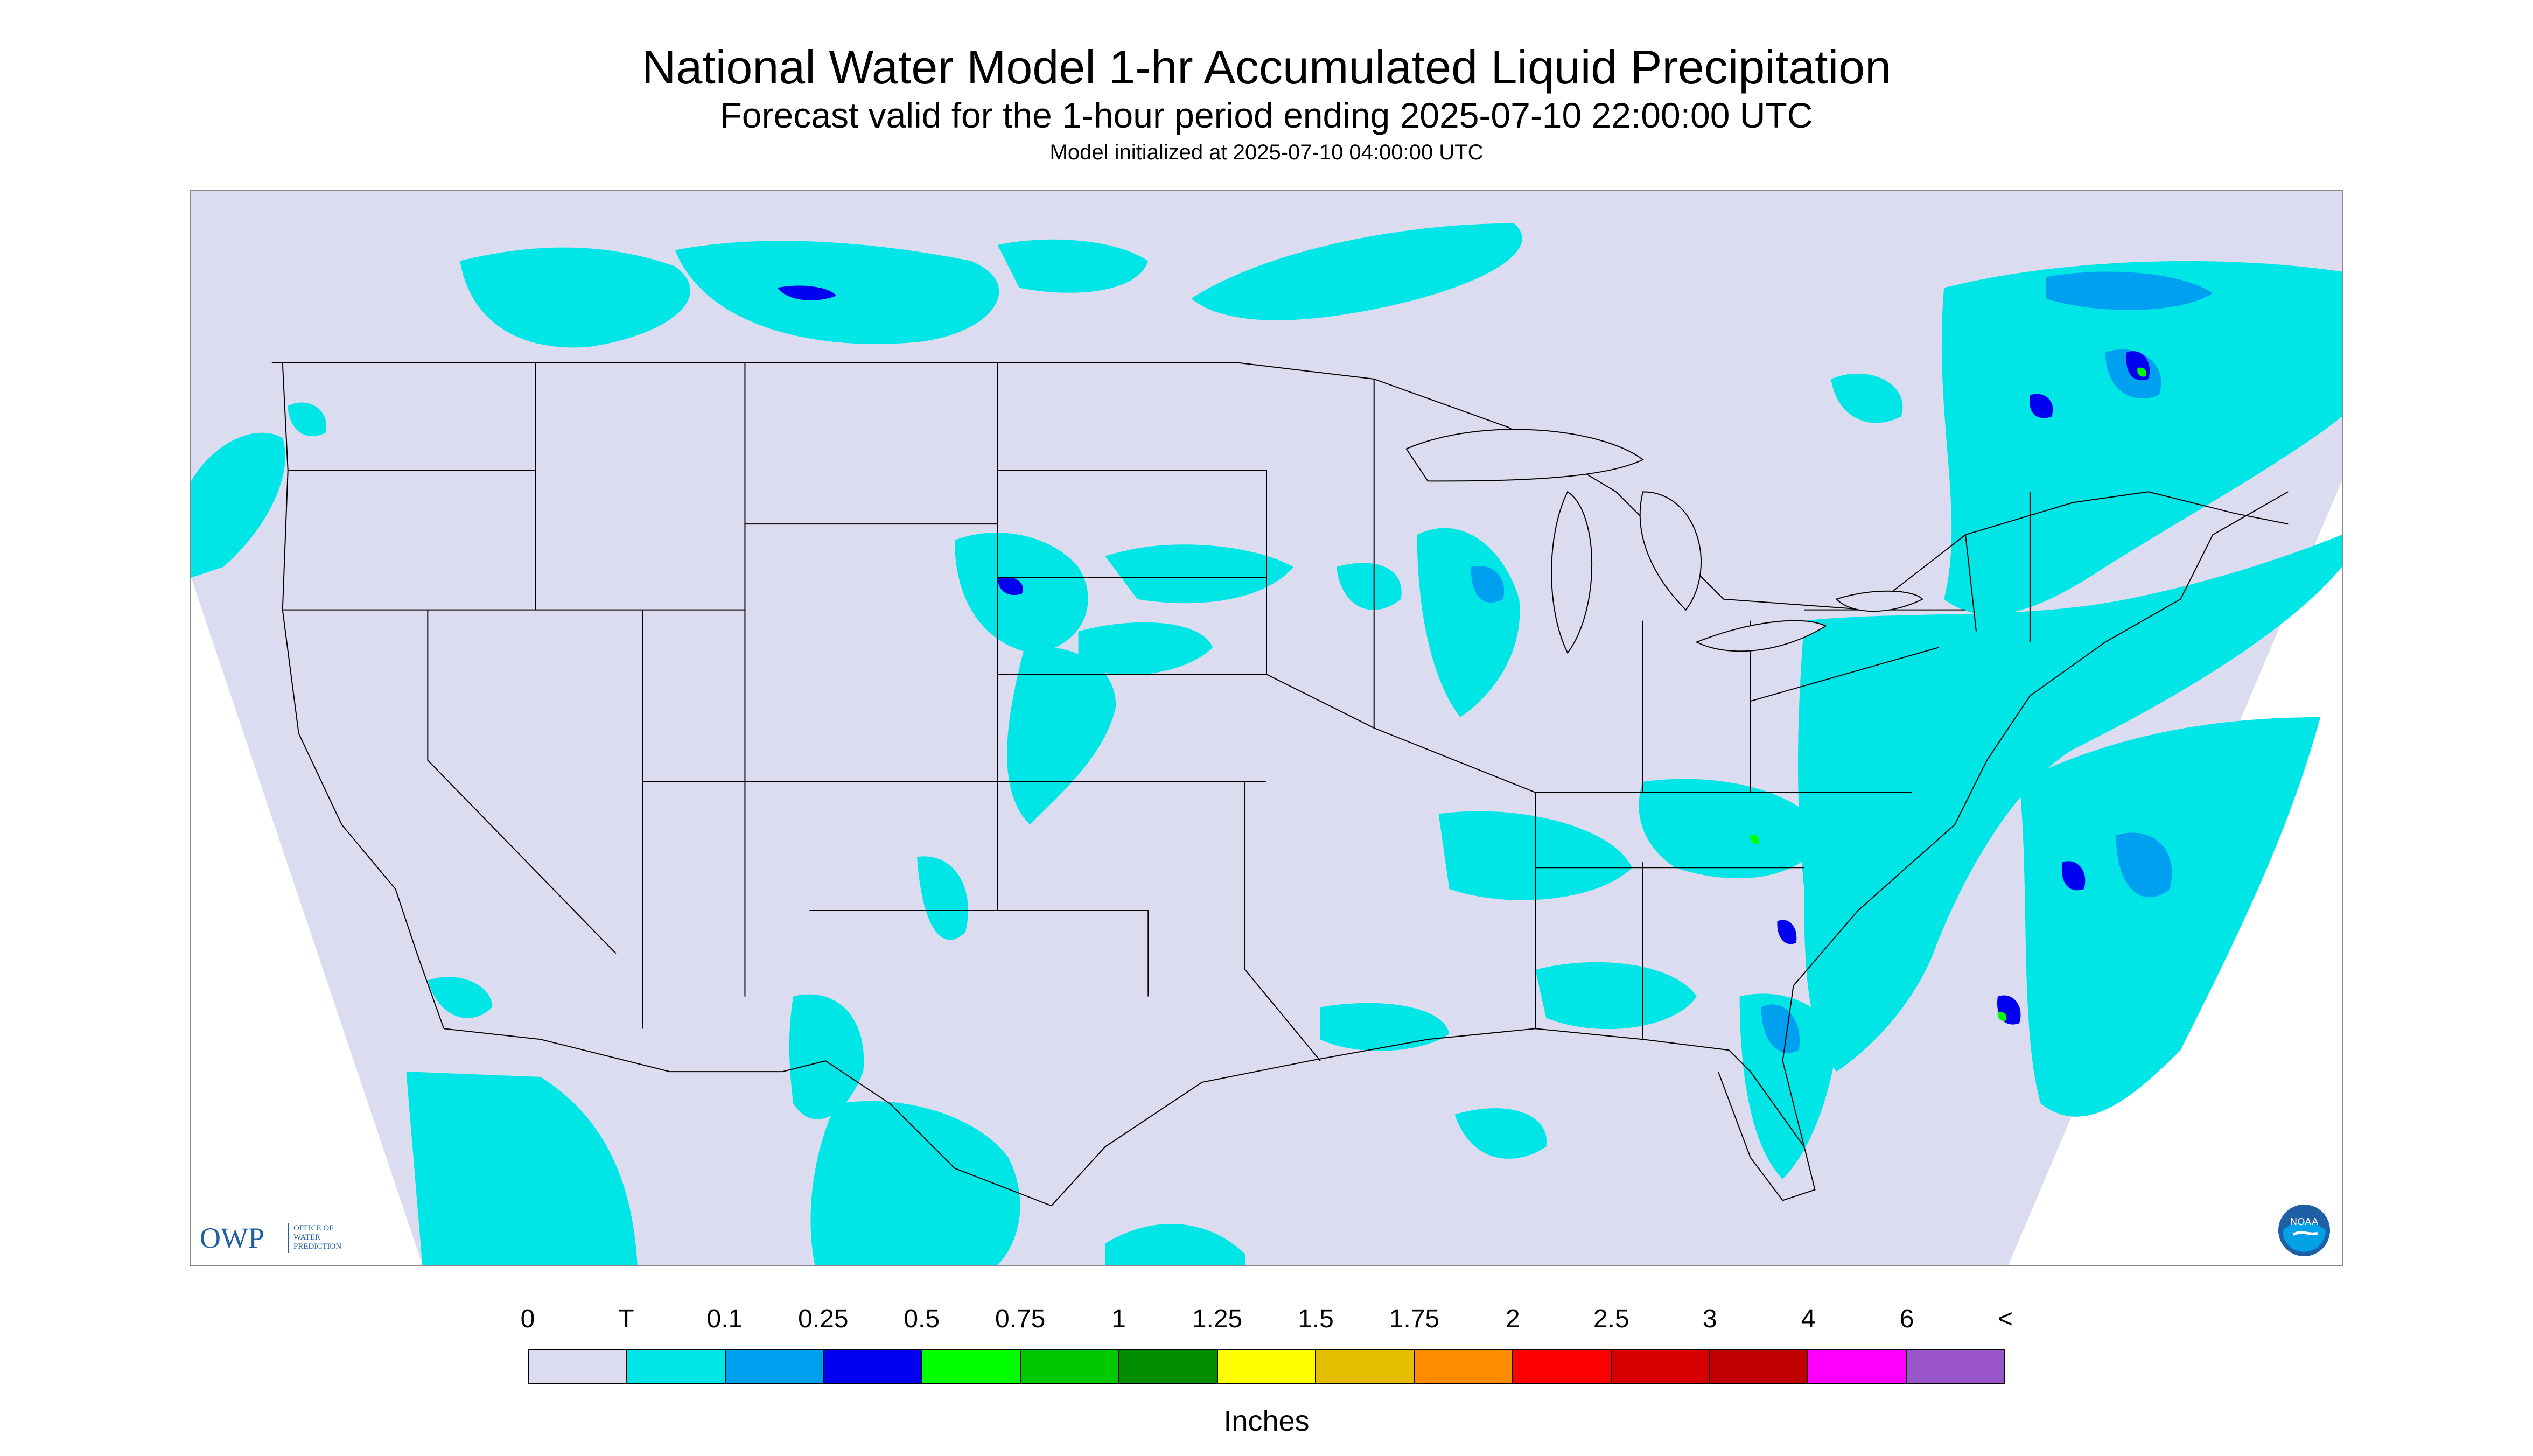  What do you see at coordinates (1217, 1319) in the screenshot?
I see `legend-tick-label: 1.25` at bounding box center [1217, 1319].